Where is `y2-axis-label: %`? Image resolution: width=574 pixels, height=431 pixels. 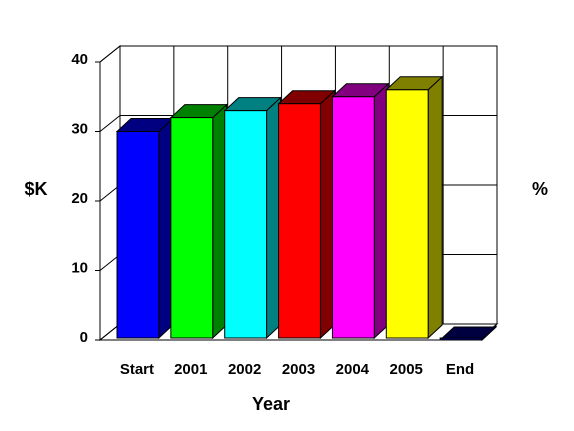 y2-axis-label: % is located at coordinates (540, 189).